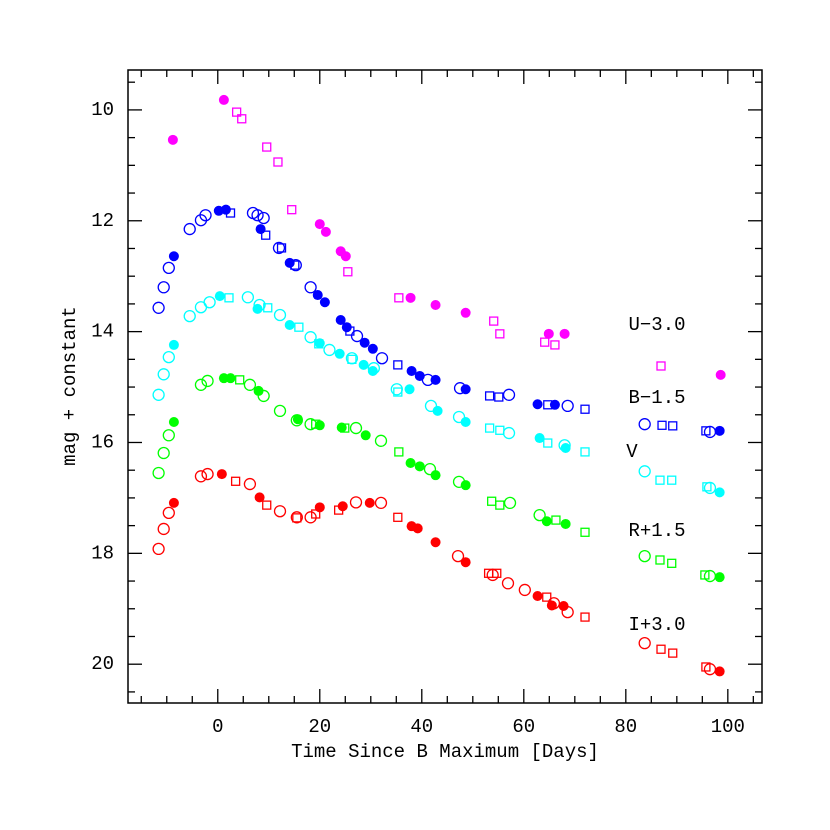 The image size is (830, 830). I want to click on series-label: V, so click(632, 452).